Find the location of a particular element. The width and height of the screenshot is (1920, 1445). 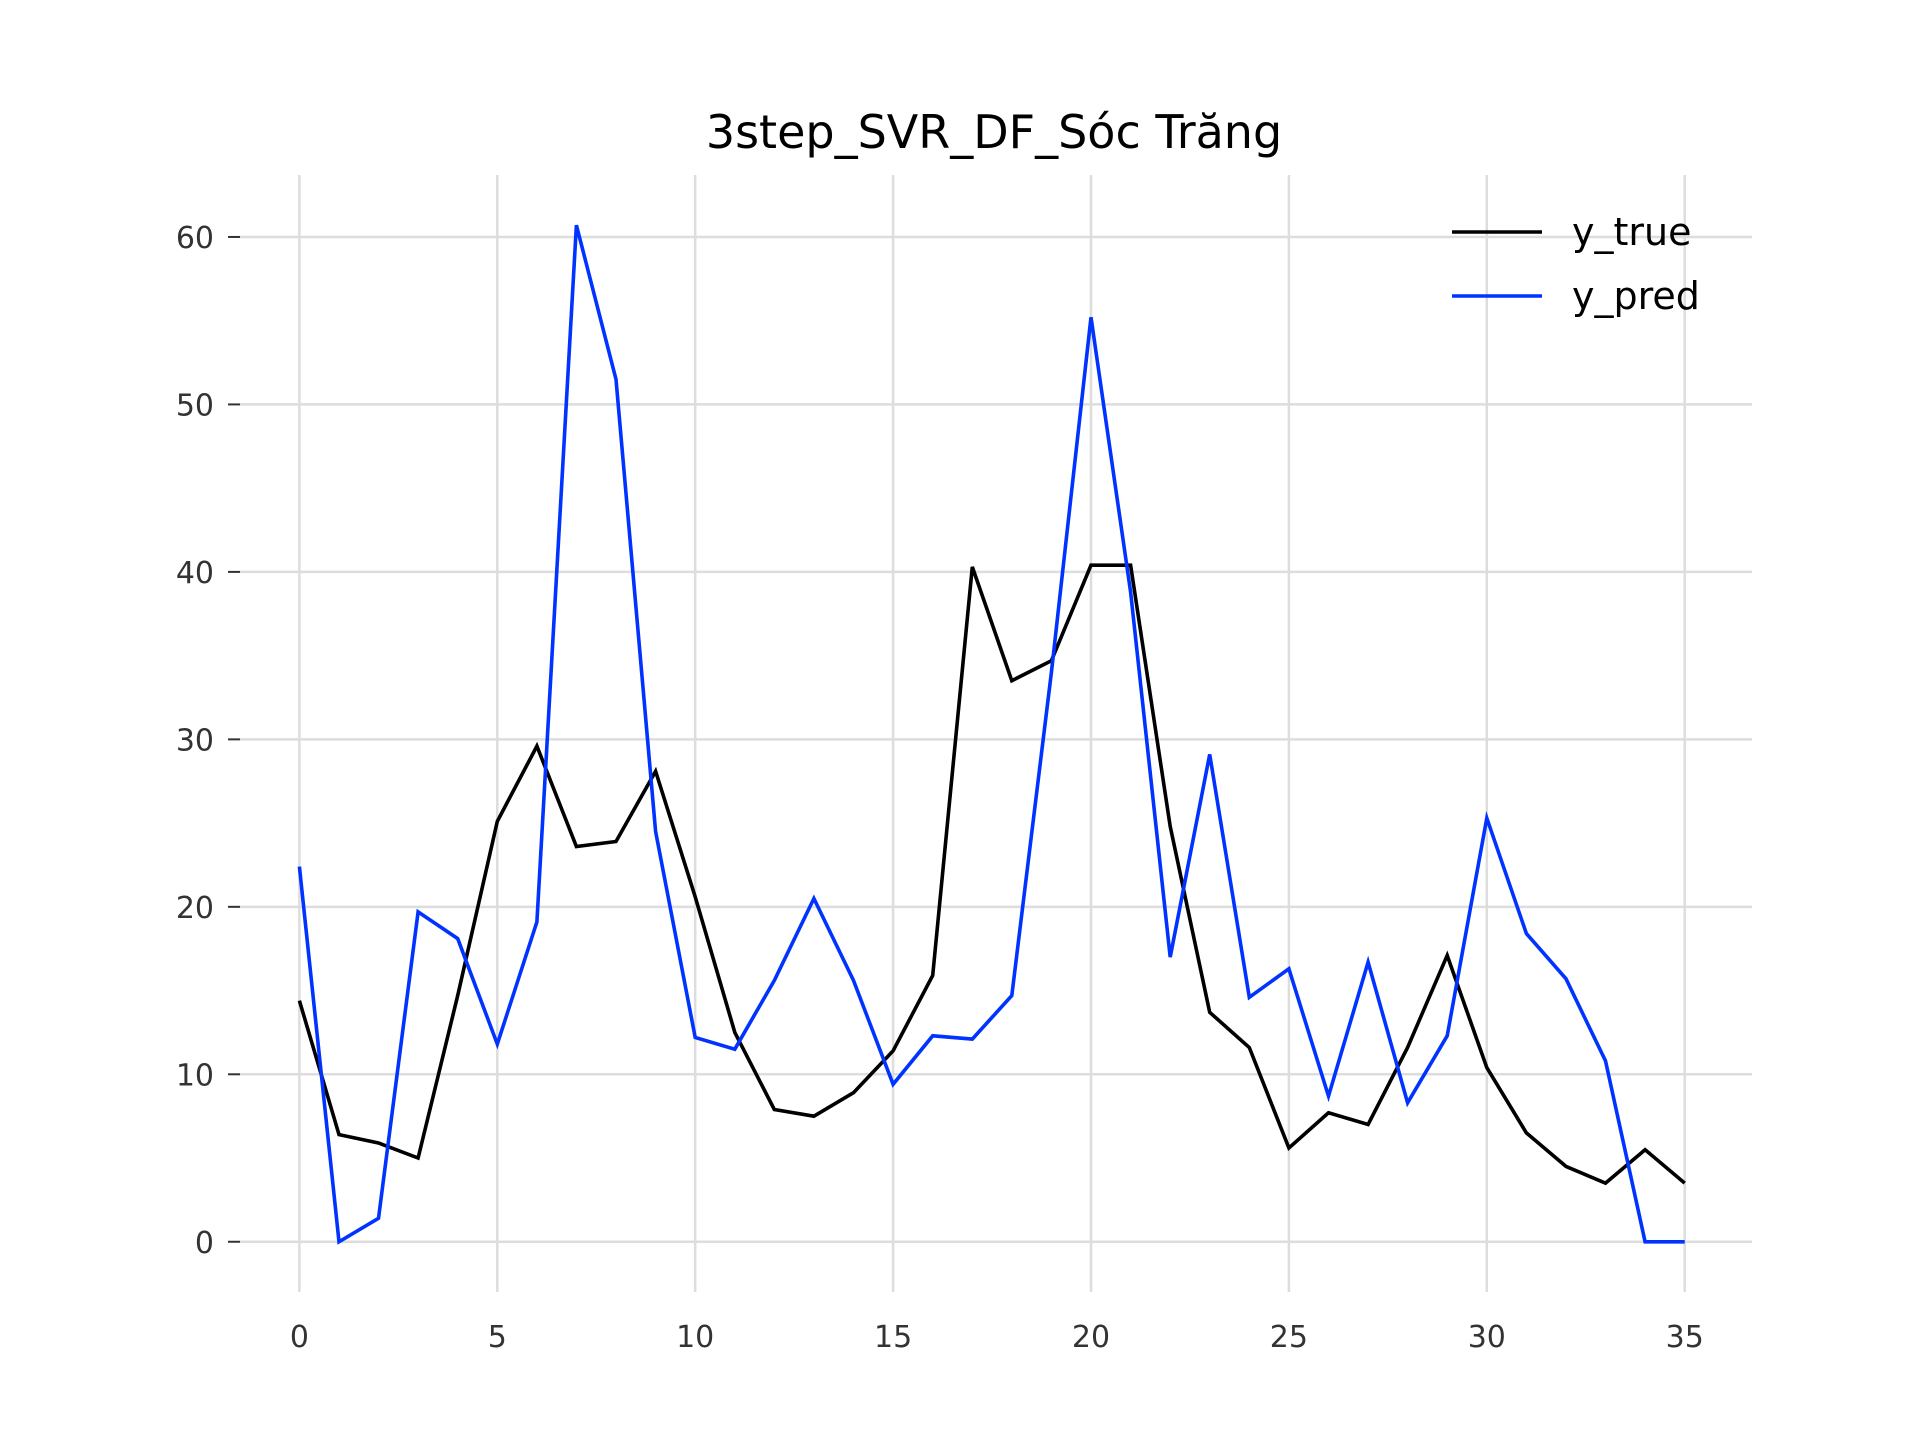

chart-title: 3step_SVR_DF_Sóc Trăng is located at coordinates (994, 132).